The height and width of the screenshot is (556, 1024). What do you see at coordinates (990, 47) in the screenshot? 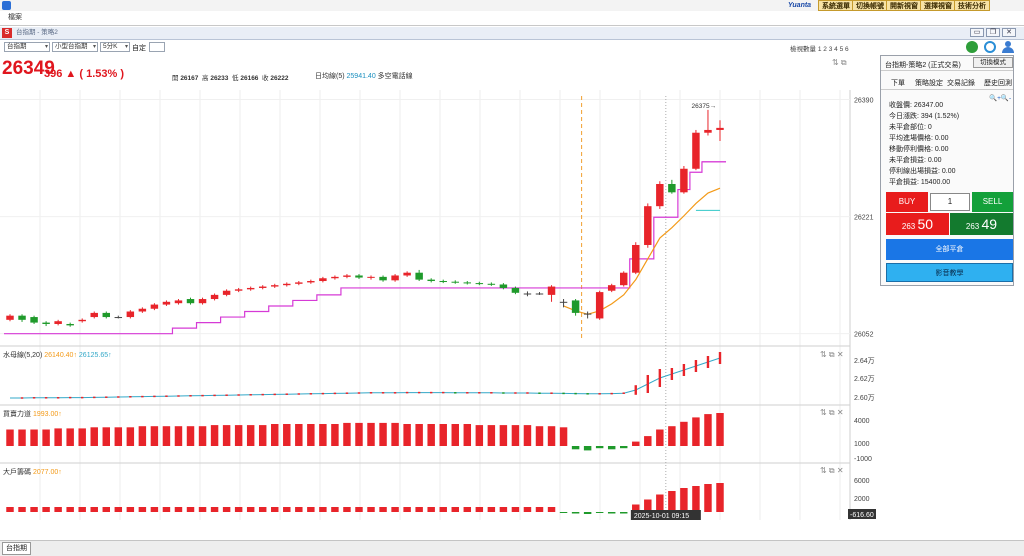
I see `refresh-icon` at bounding box center [990, 47].